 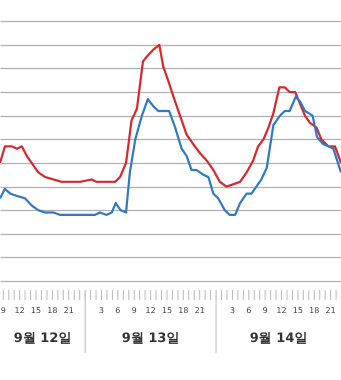 What do you see at coordinates (43, 338) in the screenshot?
I see `text: 9월 12일` at bounding box center [43, 338].